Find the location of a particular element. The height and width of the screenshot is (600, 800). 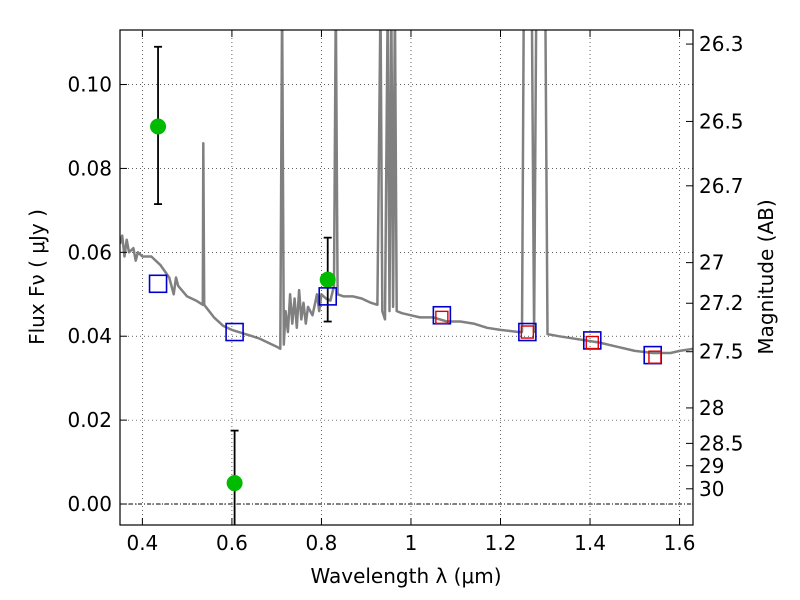

y-tick-label: 0.08 is located at coordinates (89, 168).